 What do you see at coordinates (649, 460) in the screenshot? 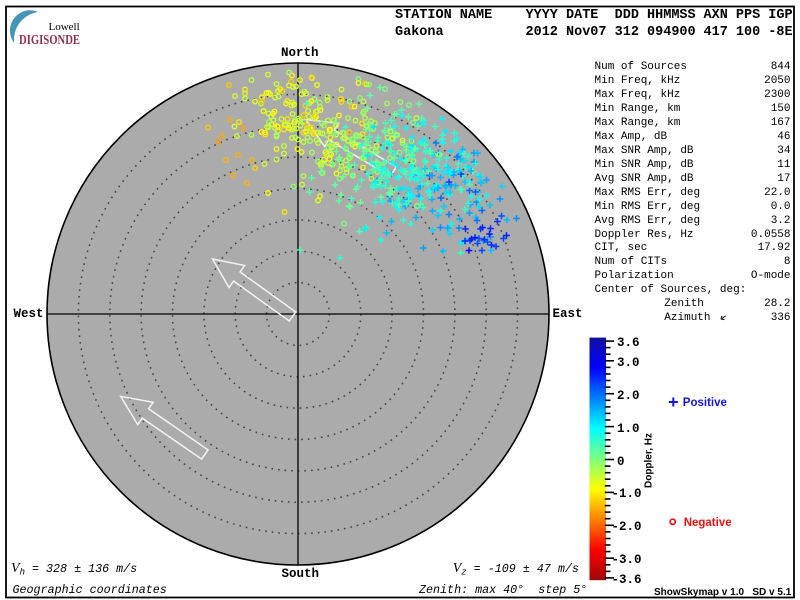
I see `svg-text: Doppler, Hz` at bounding box center [649, 460].